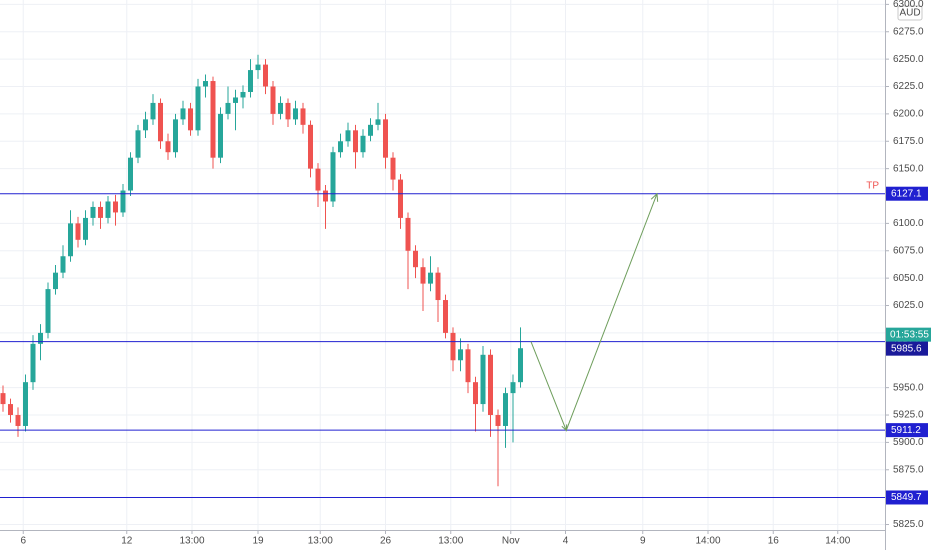  What do you see at coordinates (386, 541) in the screenshot?
I see `x-tick-label: 26` at bounding box center [386, 541].